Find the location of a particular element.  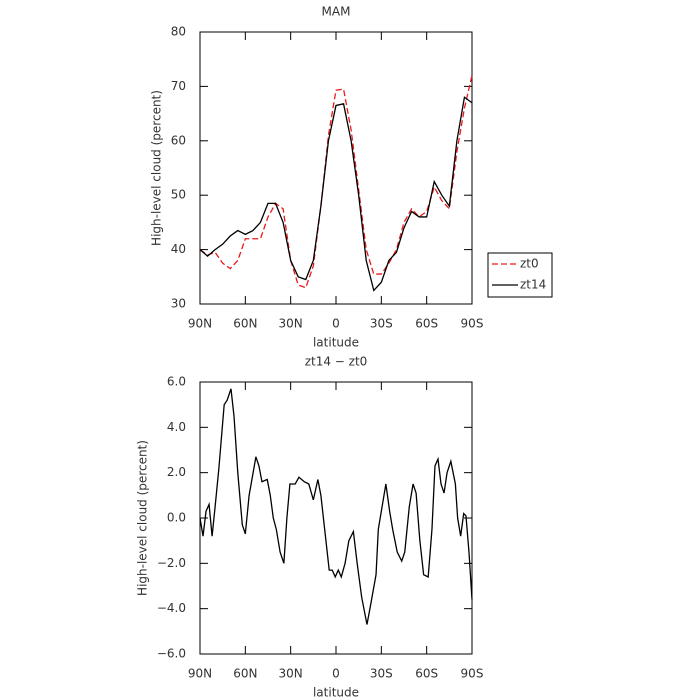

chart-title: MAM is located at coordinates (336, 12).